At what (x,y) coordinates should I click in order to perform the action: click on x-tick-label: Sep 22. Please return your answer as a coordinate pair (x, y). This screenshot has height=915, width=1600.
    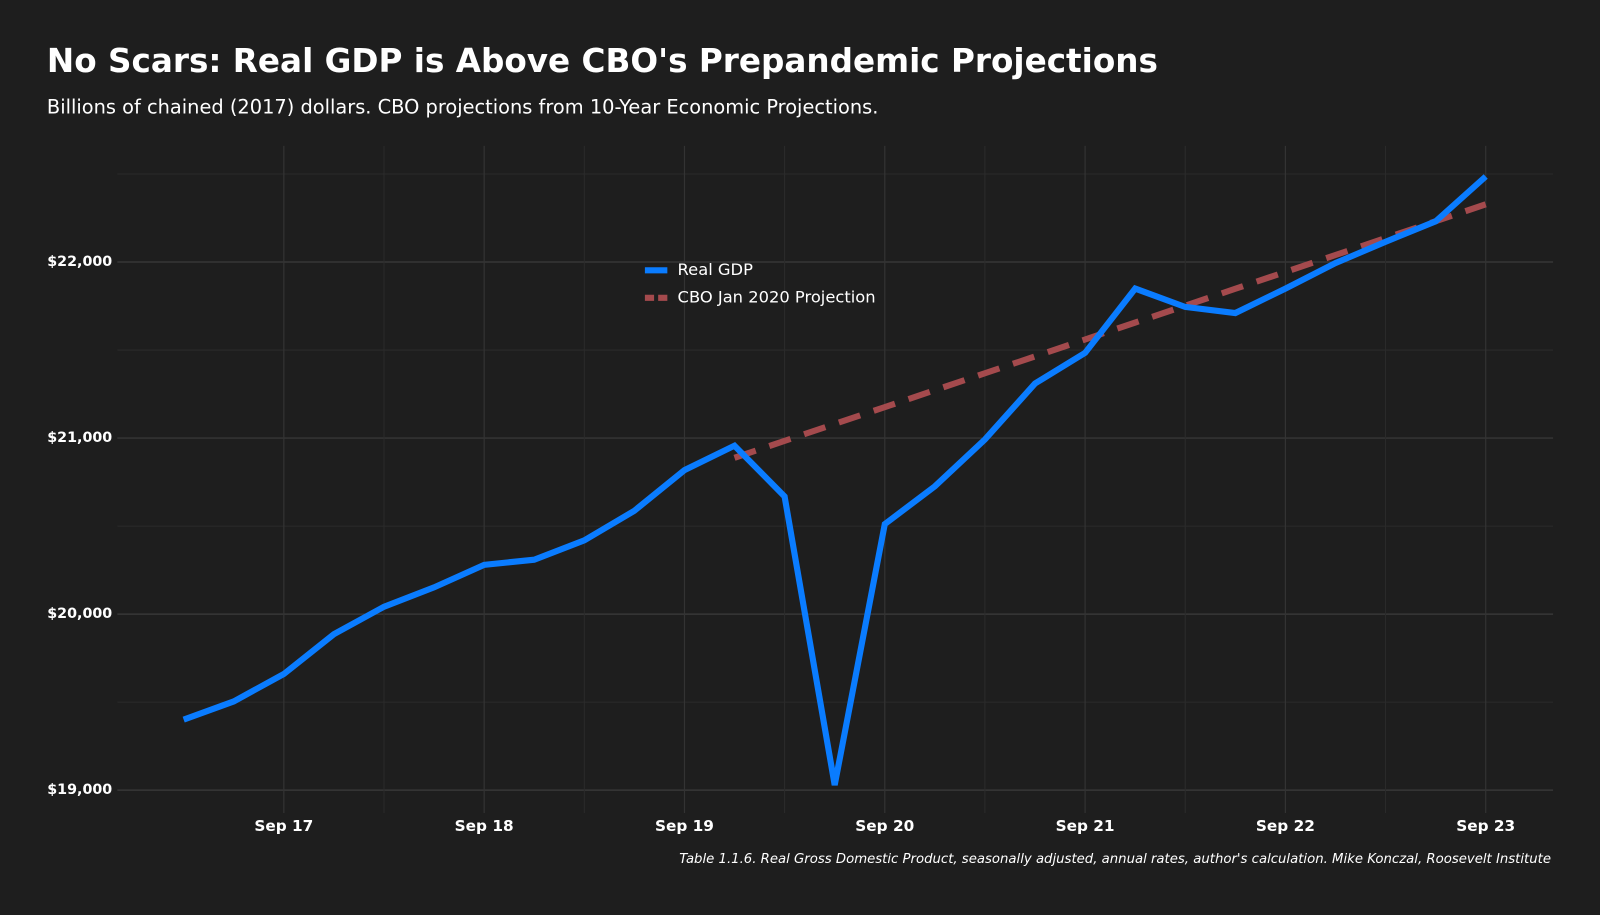
    Looking at the image, I should click on (1285, 826).